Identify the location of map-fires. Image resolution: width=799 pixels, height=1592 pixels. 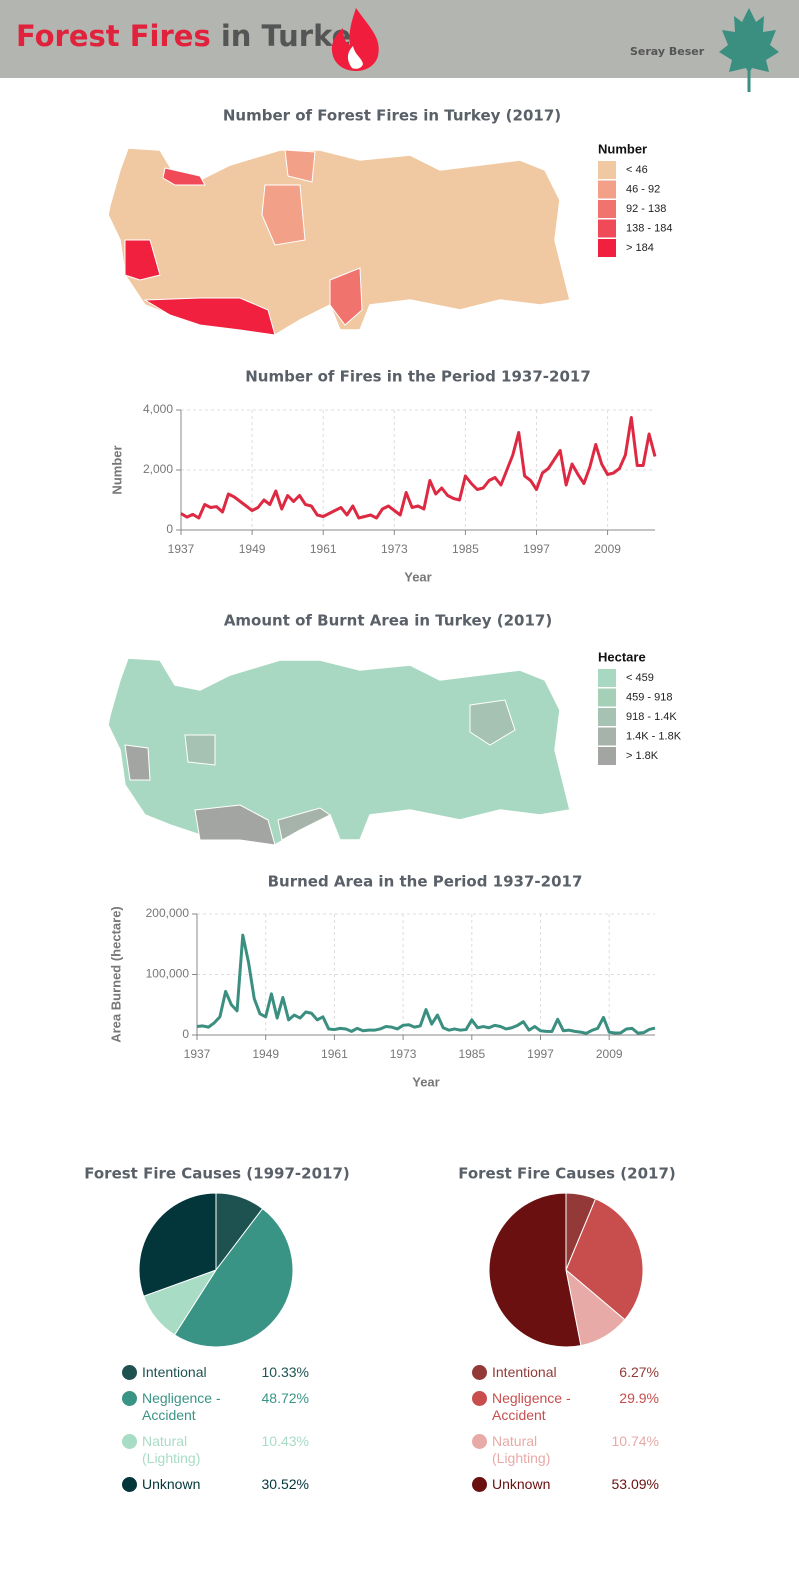
(339, 241).